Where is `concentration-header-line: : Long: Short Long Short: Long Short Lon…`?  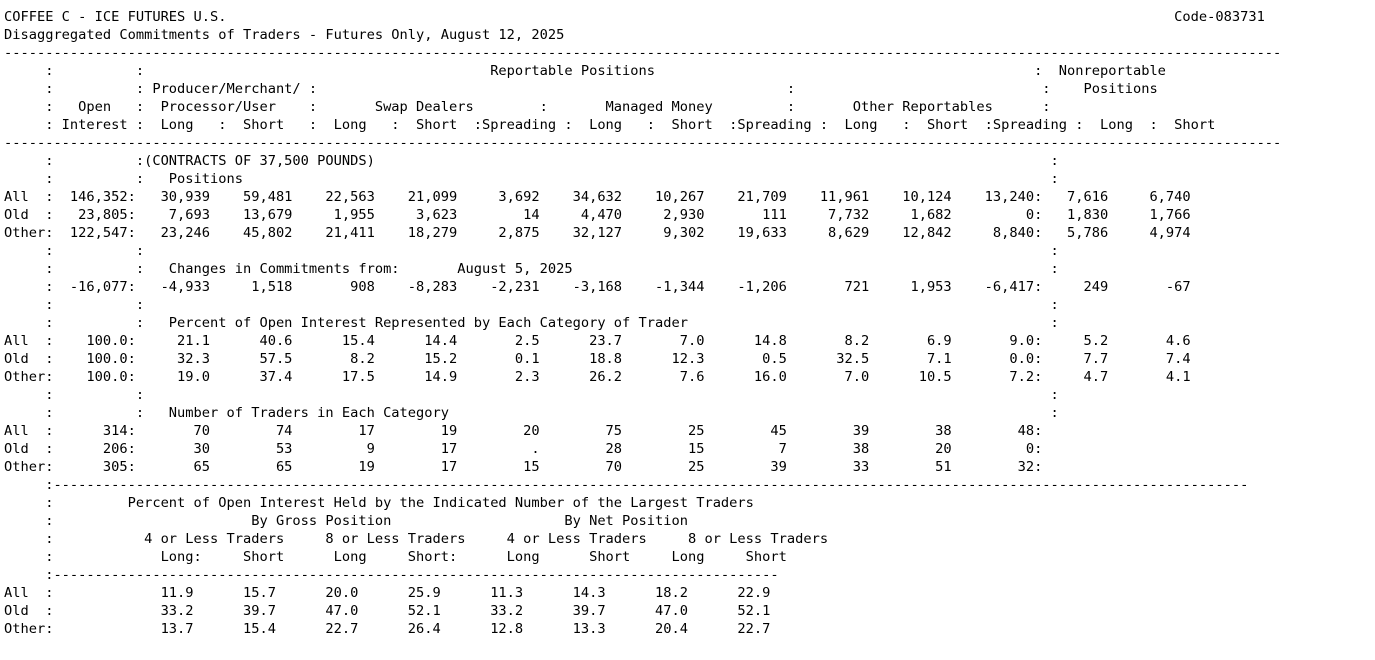 concentration-header-line: : Long: Short Long Short: Long Short Lon… is located at coordinates (395, 557).